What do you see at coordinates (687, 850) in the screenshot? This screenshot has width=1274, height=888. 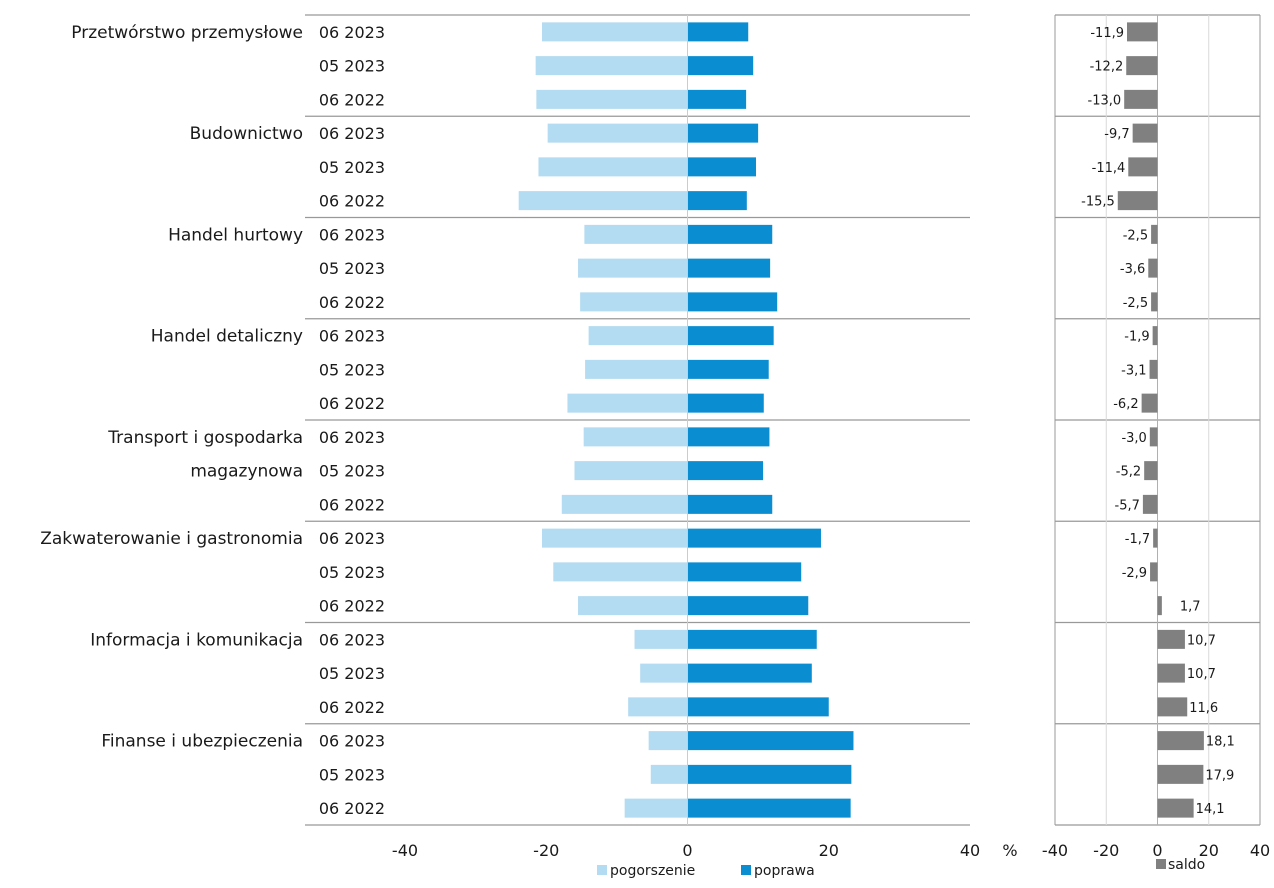 I see `x-tick-label: 0` at bounding box center [687, 850].